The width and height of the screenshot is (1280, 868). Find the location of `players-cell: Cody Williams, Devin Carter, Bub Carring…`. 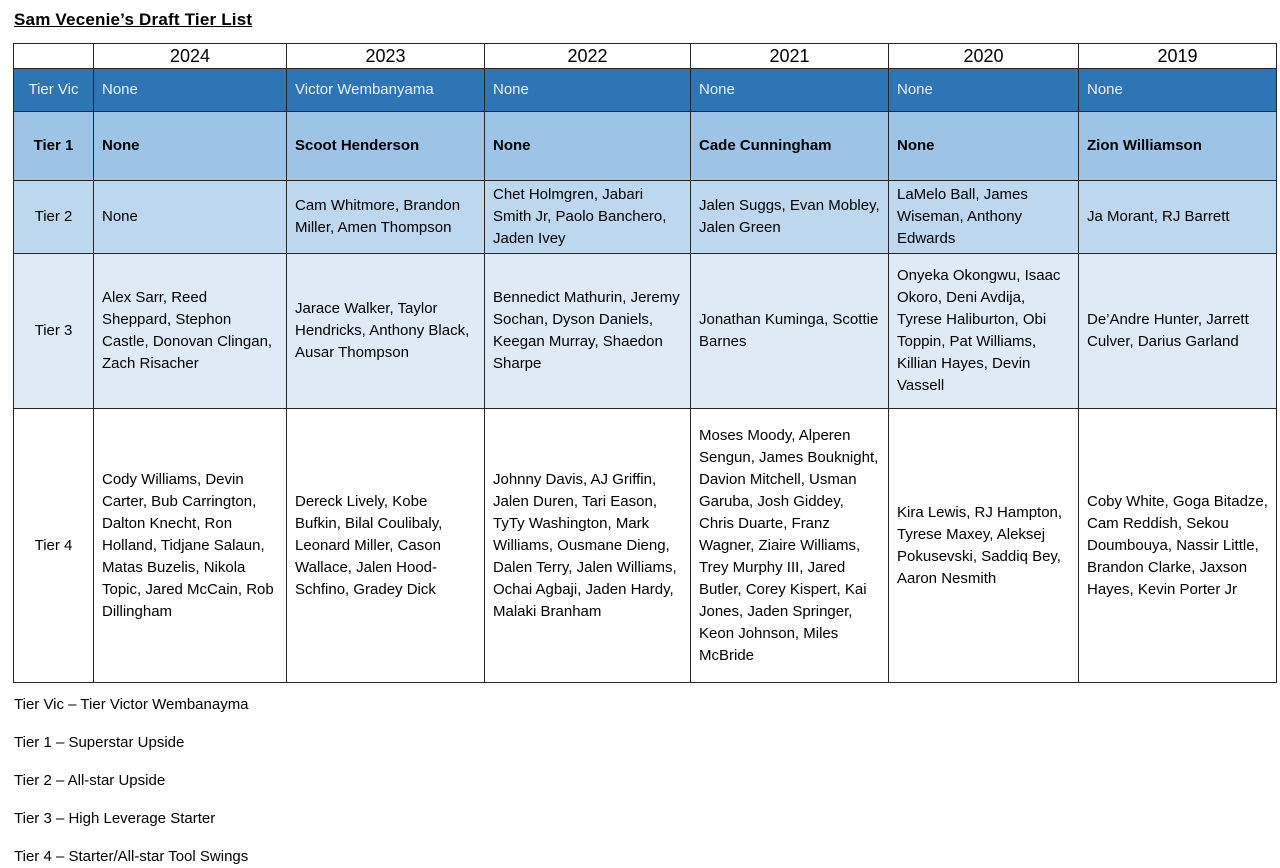

players-cell: Cody Williams, Devin Carter, Bub Carring… is located at coordinates (190, 545).